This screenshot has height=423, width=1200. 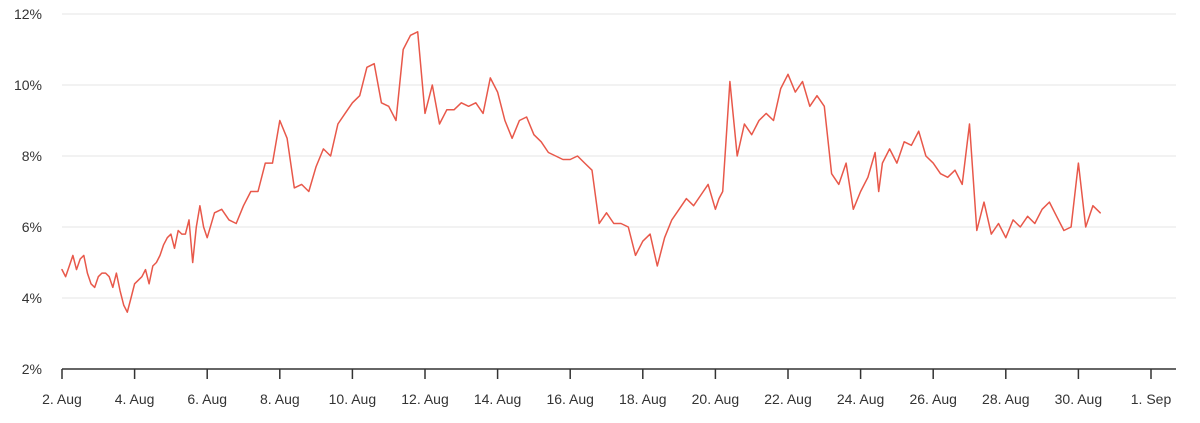 I want to click on x-tick-label: 30. Aug, so click(x=1079, y=399).